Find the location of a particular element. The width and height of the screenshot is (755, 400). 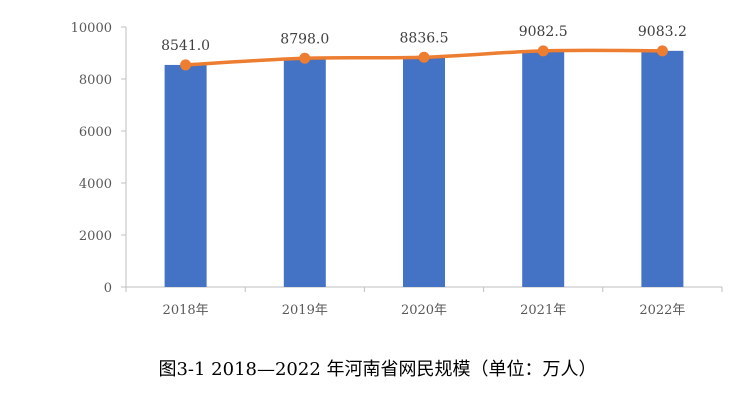

line-markers is located at coordinates (424, 58).